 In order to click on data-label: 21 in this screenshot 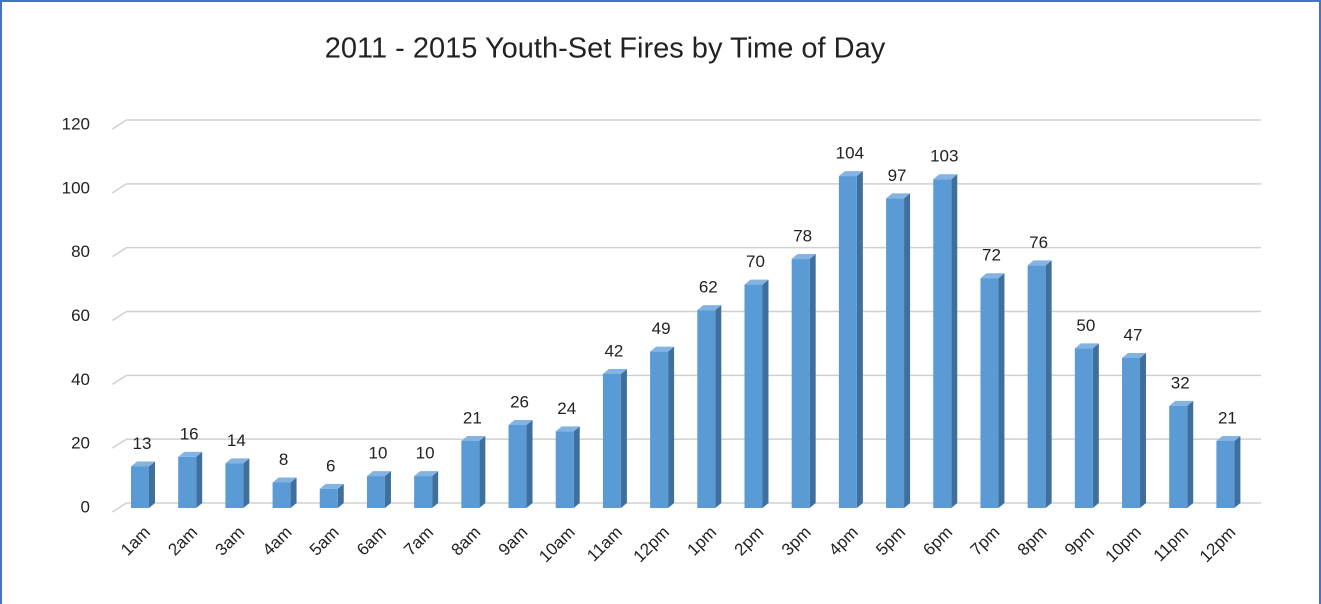, I will do `click(1227, 417)`.